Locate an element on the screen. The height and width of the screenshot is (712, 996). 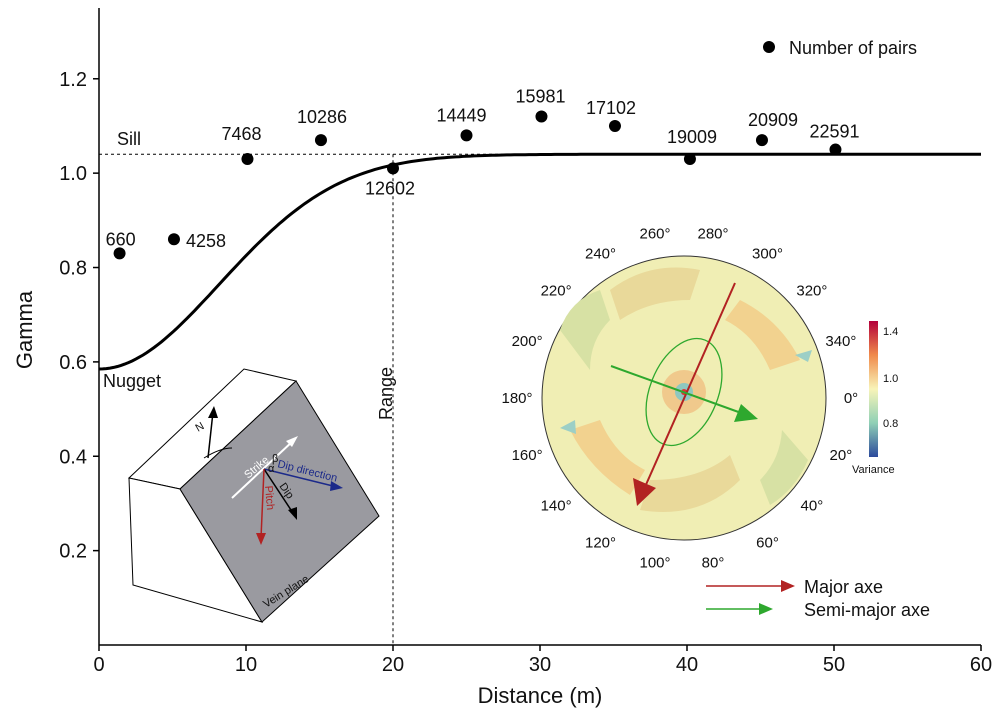
rose-angle-label: 320° is located at coordinates (811, 291).